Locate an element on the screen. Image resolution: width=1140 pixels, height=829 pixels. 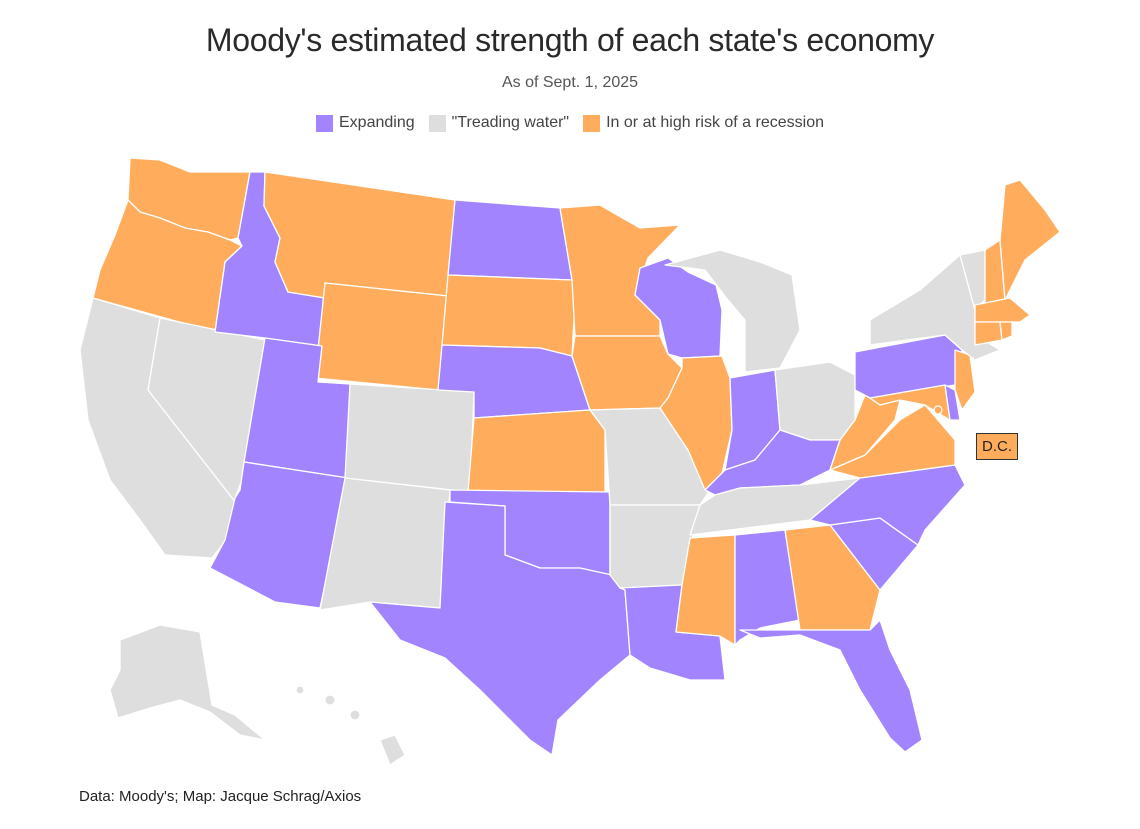
state-RI is located at coordinates (1006, 331).